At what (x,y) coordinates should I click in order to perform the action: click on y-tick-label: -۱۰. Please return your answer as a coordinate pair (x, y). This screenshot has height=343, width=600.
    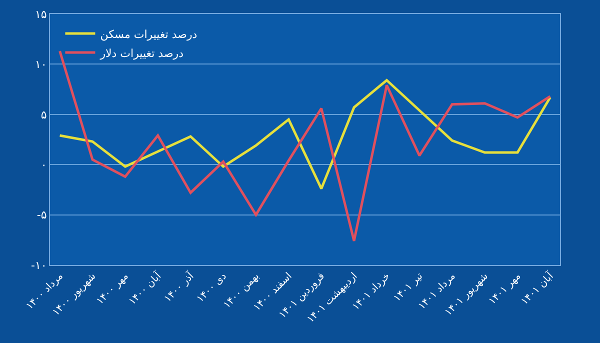
    Looking at the image, I should click on (39, 265).